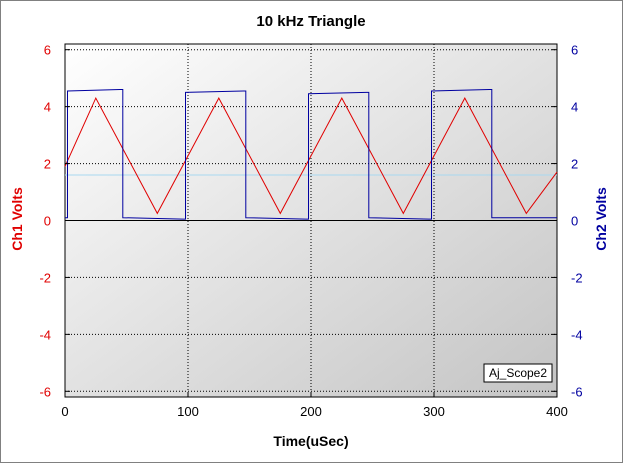  Describe the element at coordinates (574, 107) in the screenshot. I see `y-right-tick-label: 4` at that location.